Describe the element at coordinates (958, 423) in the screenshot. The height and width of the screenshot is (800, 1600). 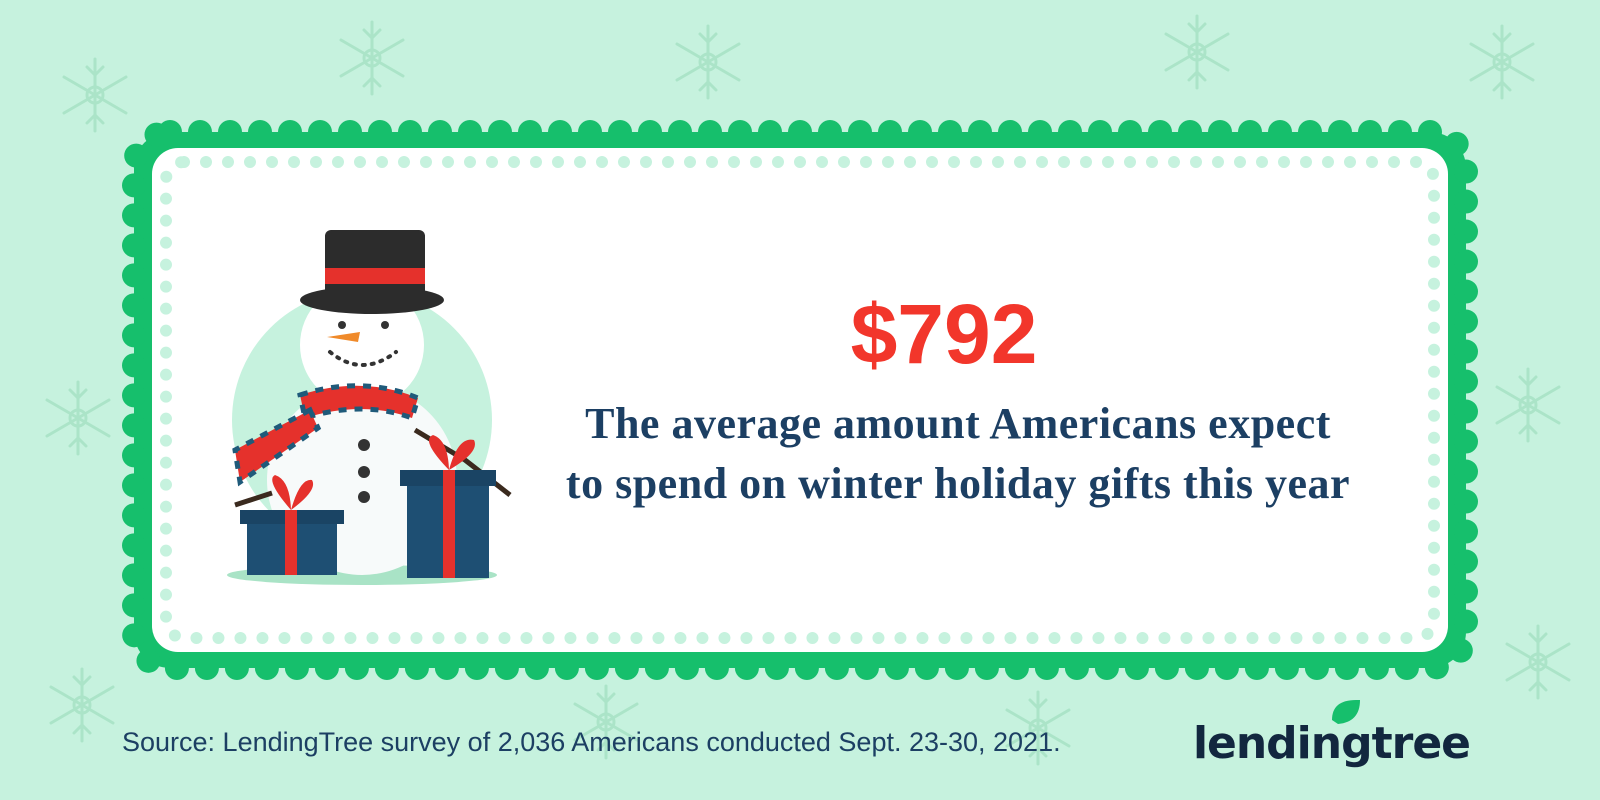
I see `stat-description: The average amount Americans expect` at that location.